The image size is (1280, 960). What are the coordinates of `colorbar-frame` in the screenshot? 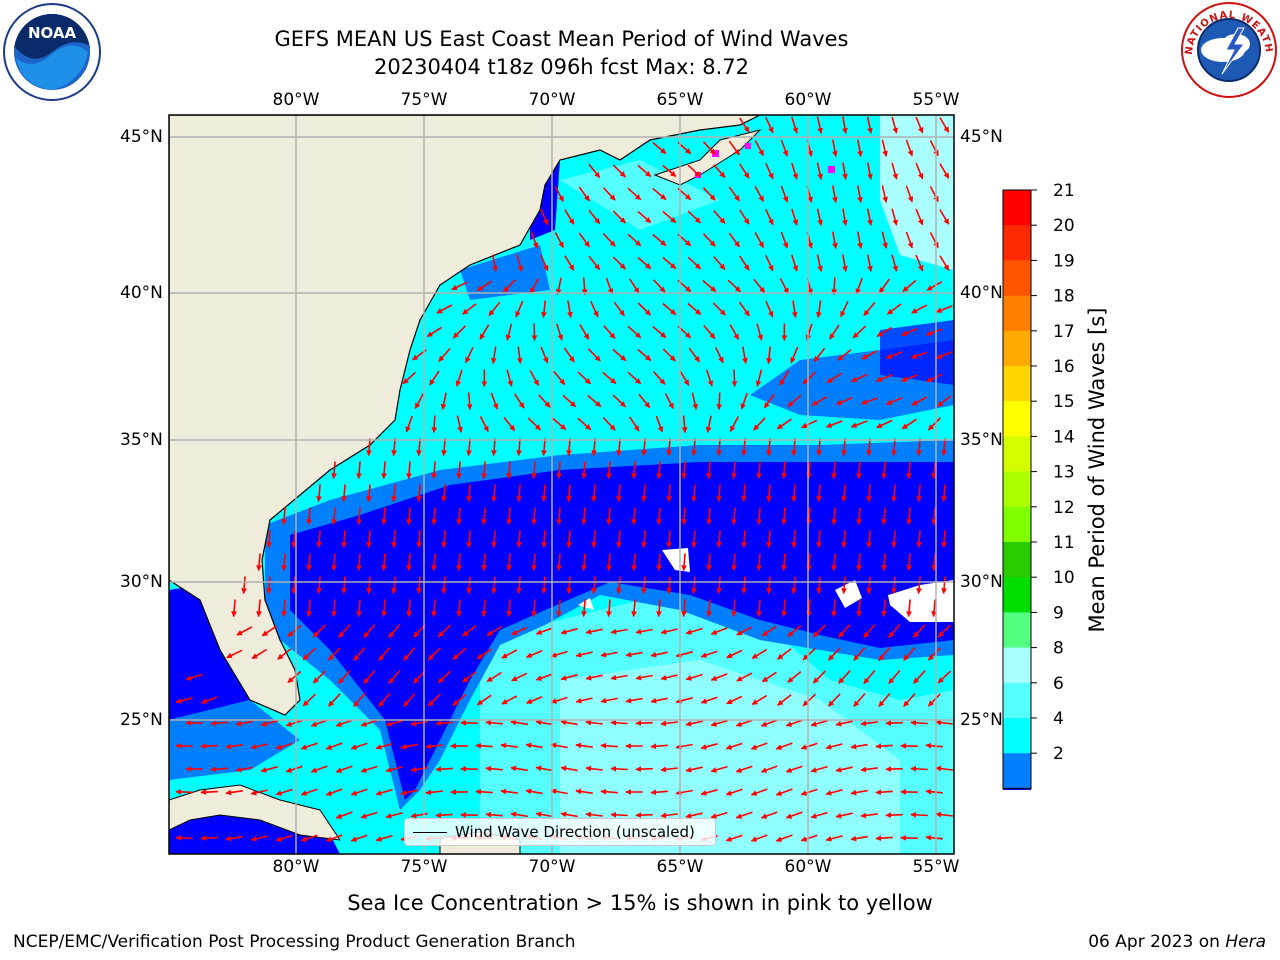 It's located at (1017, 489).